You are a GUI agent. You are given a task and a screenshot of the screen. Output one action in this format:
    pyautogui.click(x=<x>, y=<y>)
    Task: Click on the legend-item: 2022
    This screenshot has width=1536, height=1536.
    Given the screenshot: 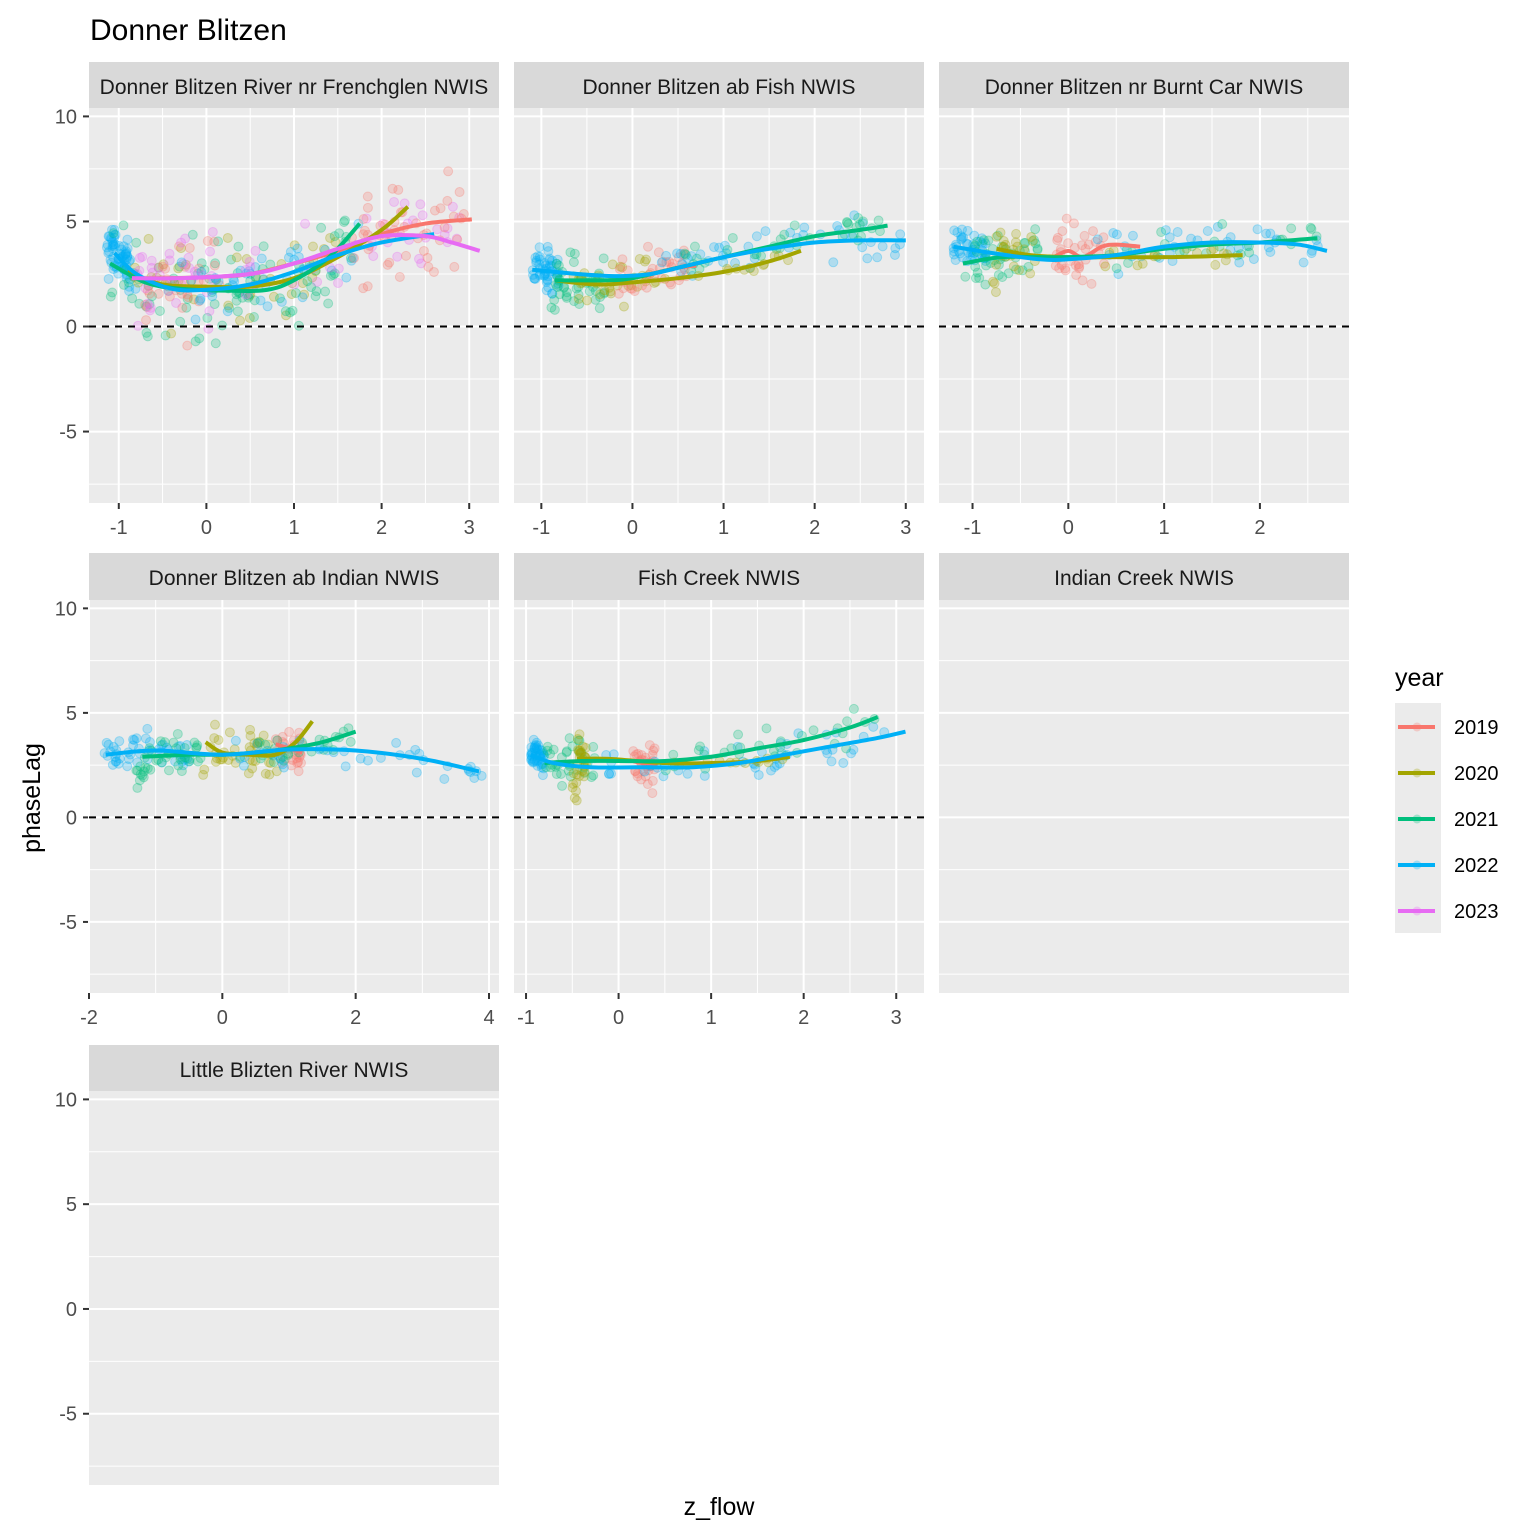 What is the action you would take?
    pyautogui.click(x=1448, y=866)
    